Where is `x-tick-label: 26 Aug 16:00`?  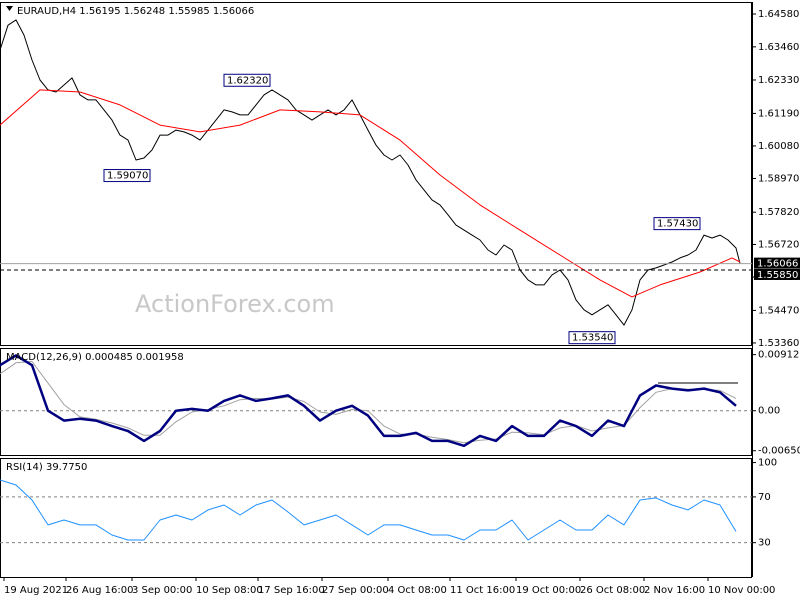
x-tick-label: 26 Aug 16:00 is located at coordinates (99, 590).